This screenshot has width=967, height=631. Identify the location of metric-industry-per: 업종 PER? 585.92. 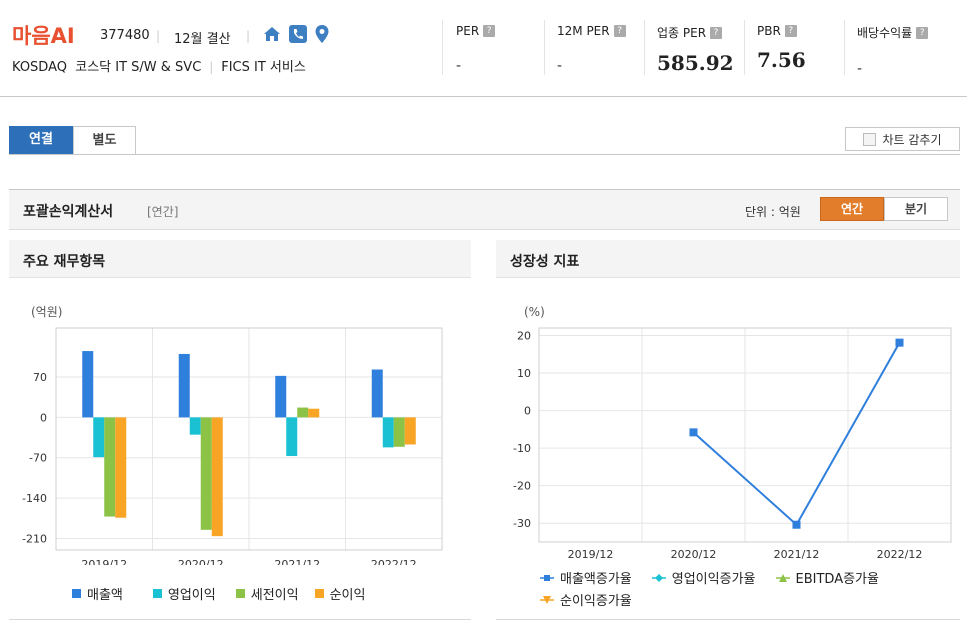
(695, 49).